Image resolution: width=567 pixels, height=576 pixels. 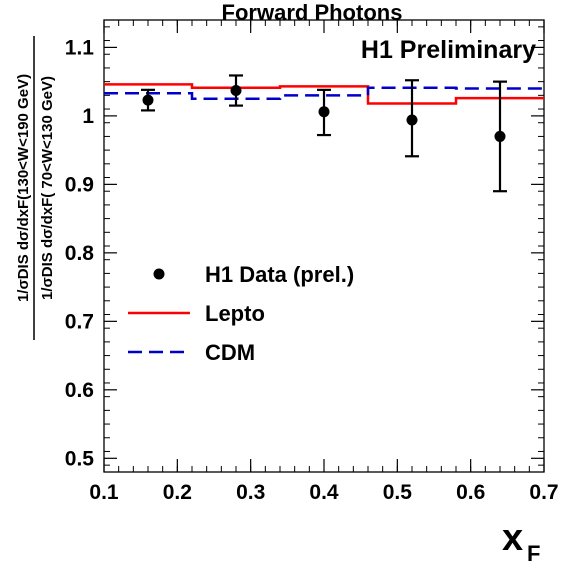 I want to click on x-tick-label: 0.4, so click(x=324, y=492).